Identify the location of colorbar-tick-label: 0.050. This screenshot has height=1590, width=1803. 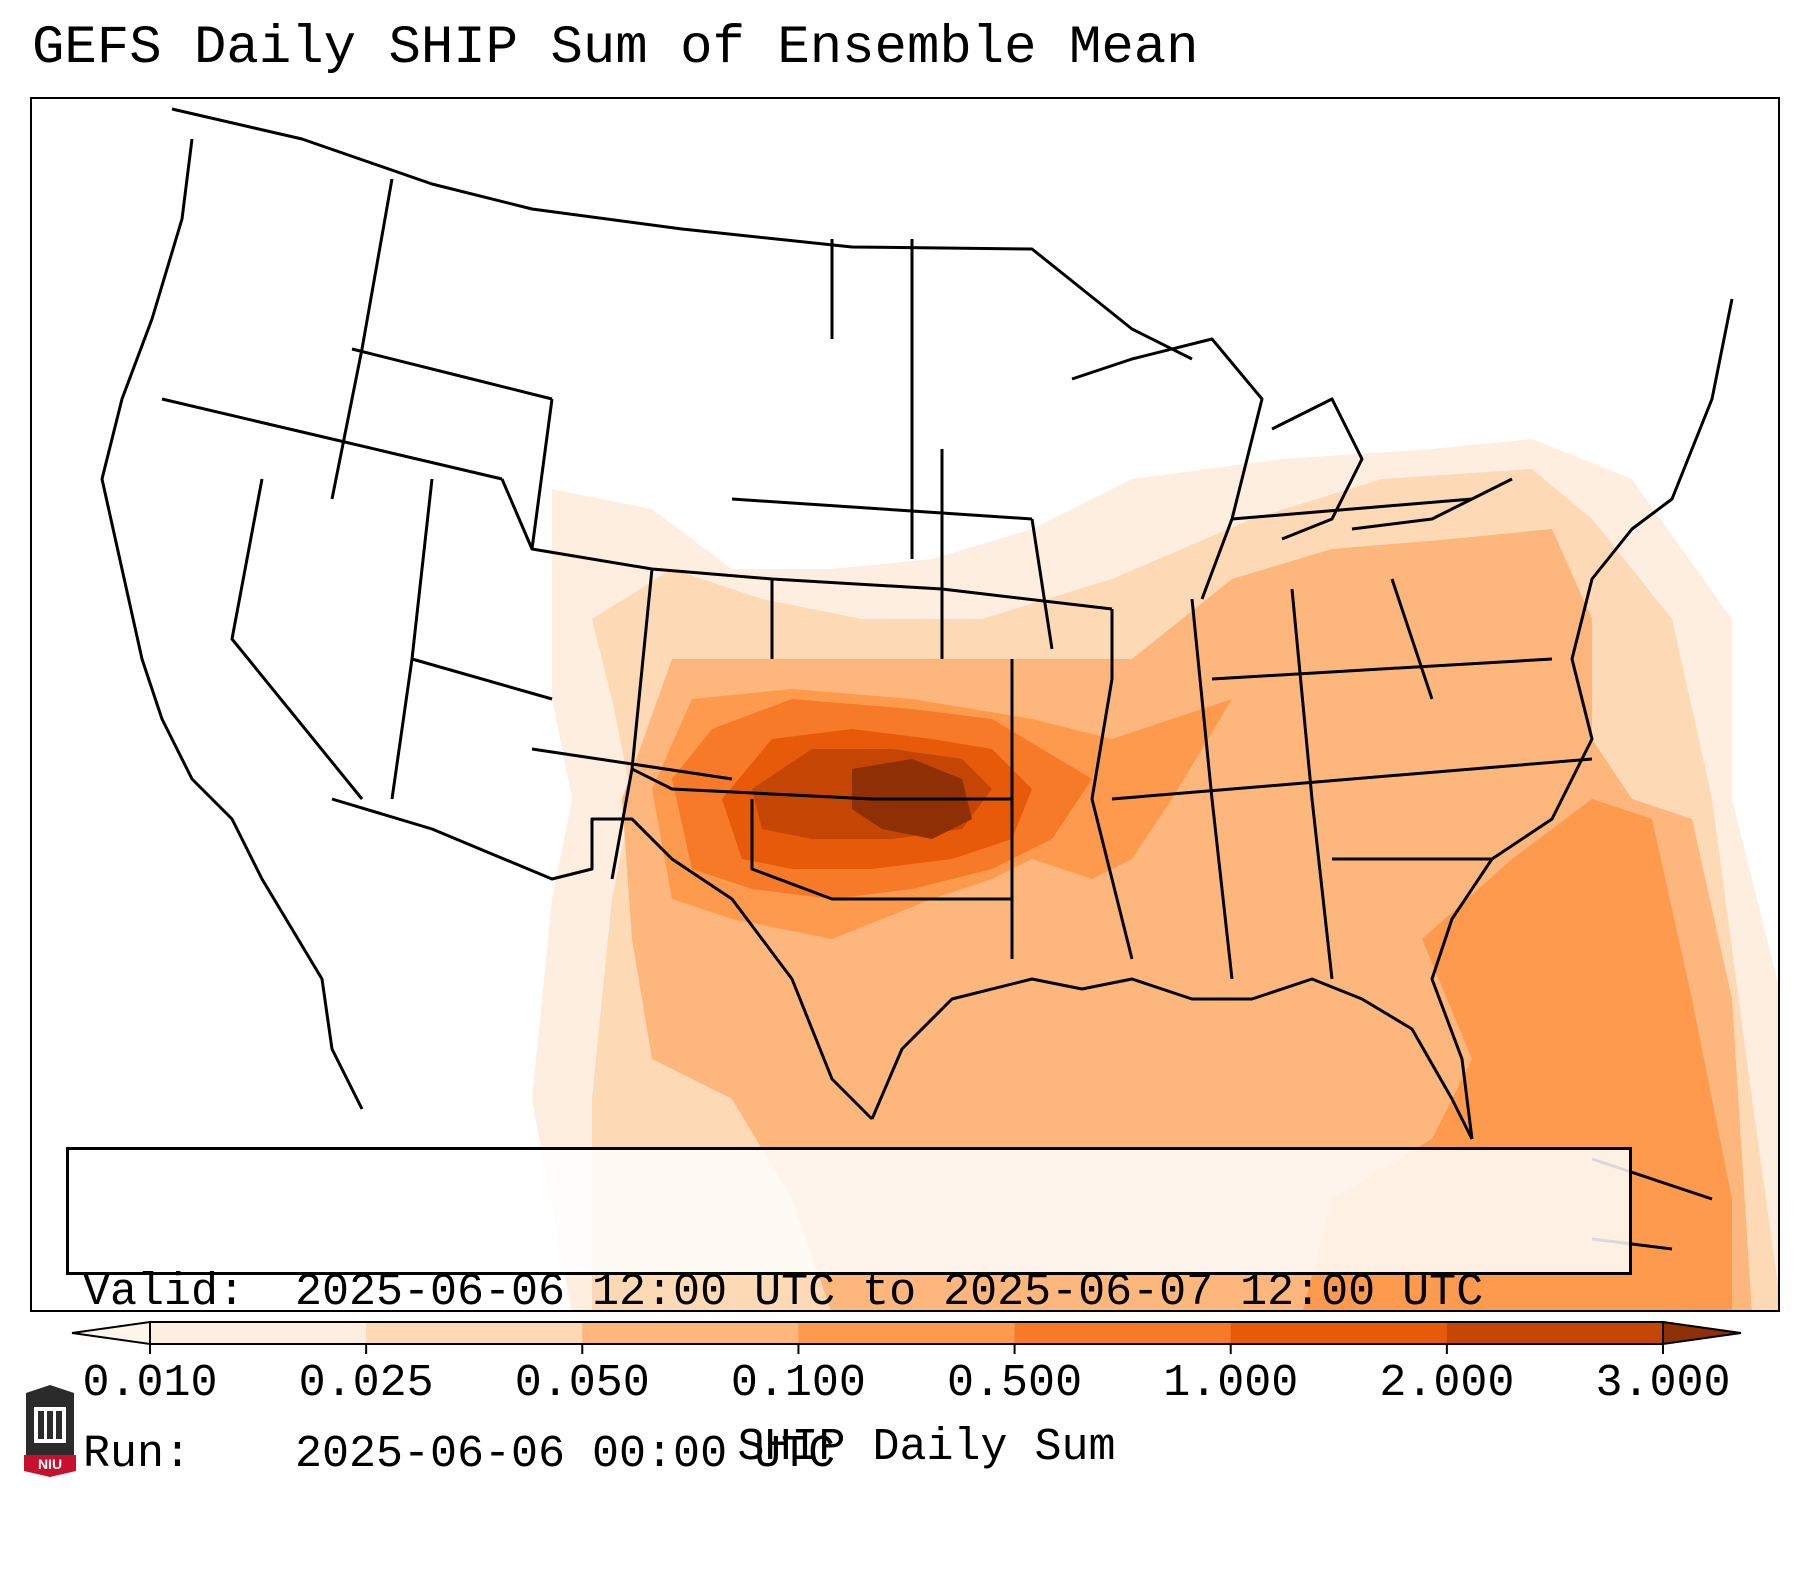
(582, 1383).